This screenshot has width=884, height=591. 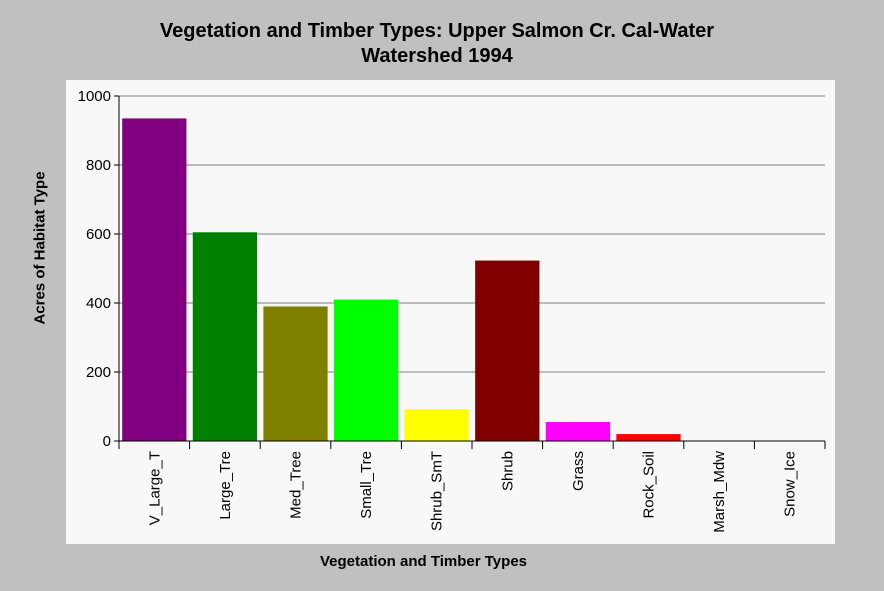 What do you see at coordinates (648, 437) in the screenshot?
I see `bar-rock-soil` at bounding box center [648, 437].